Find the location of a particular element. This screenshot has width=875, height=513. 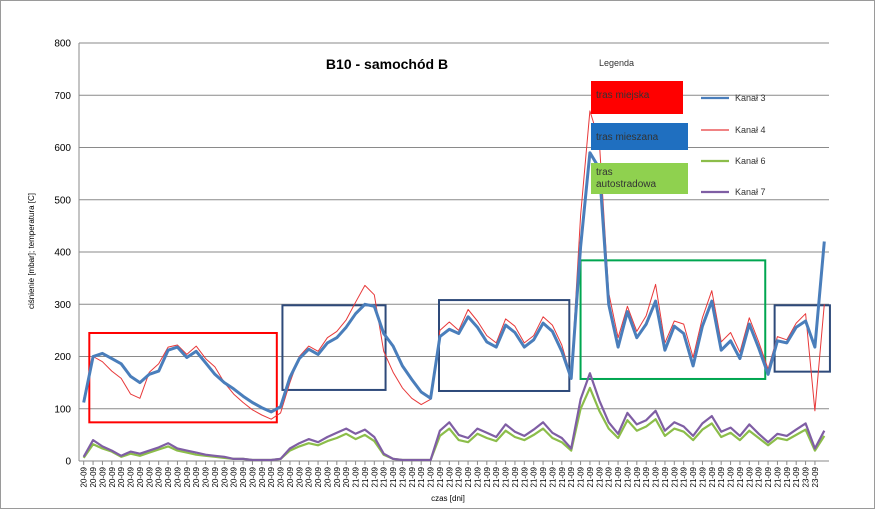

route-legend-label: tras autostradowa is located at coordinates (626, 178).